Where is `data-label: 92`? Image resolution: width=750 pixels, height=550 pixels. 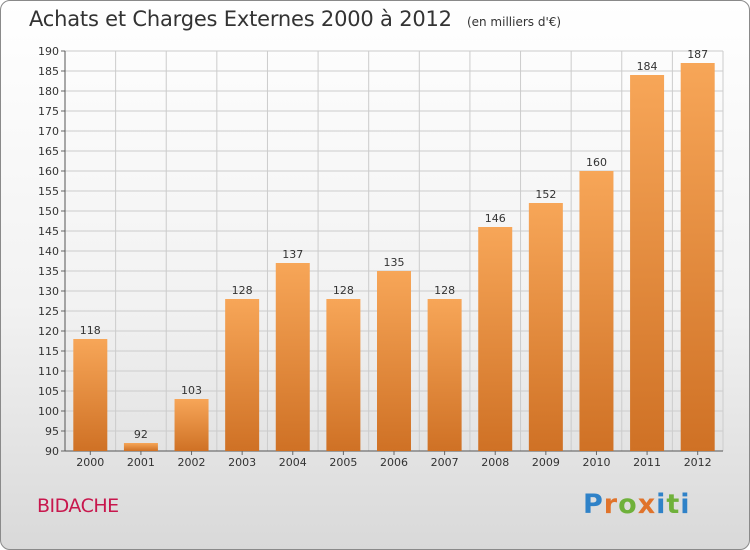 data-label: 92 is located at coordinates (141, 434).